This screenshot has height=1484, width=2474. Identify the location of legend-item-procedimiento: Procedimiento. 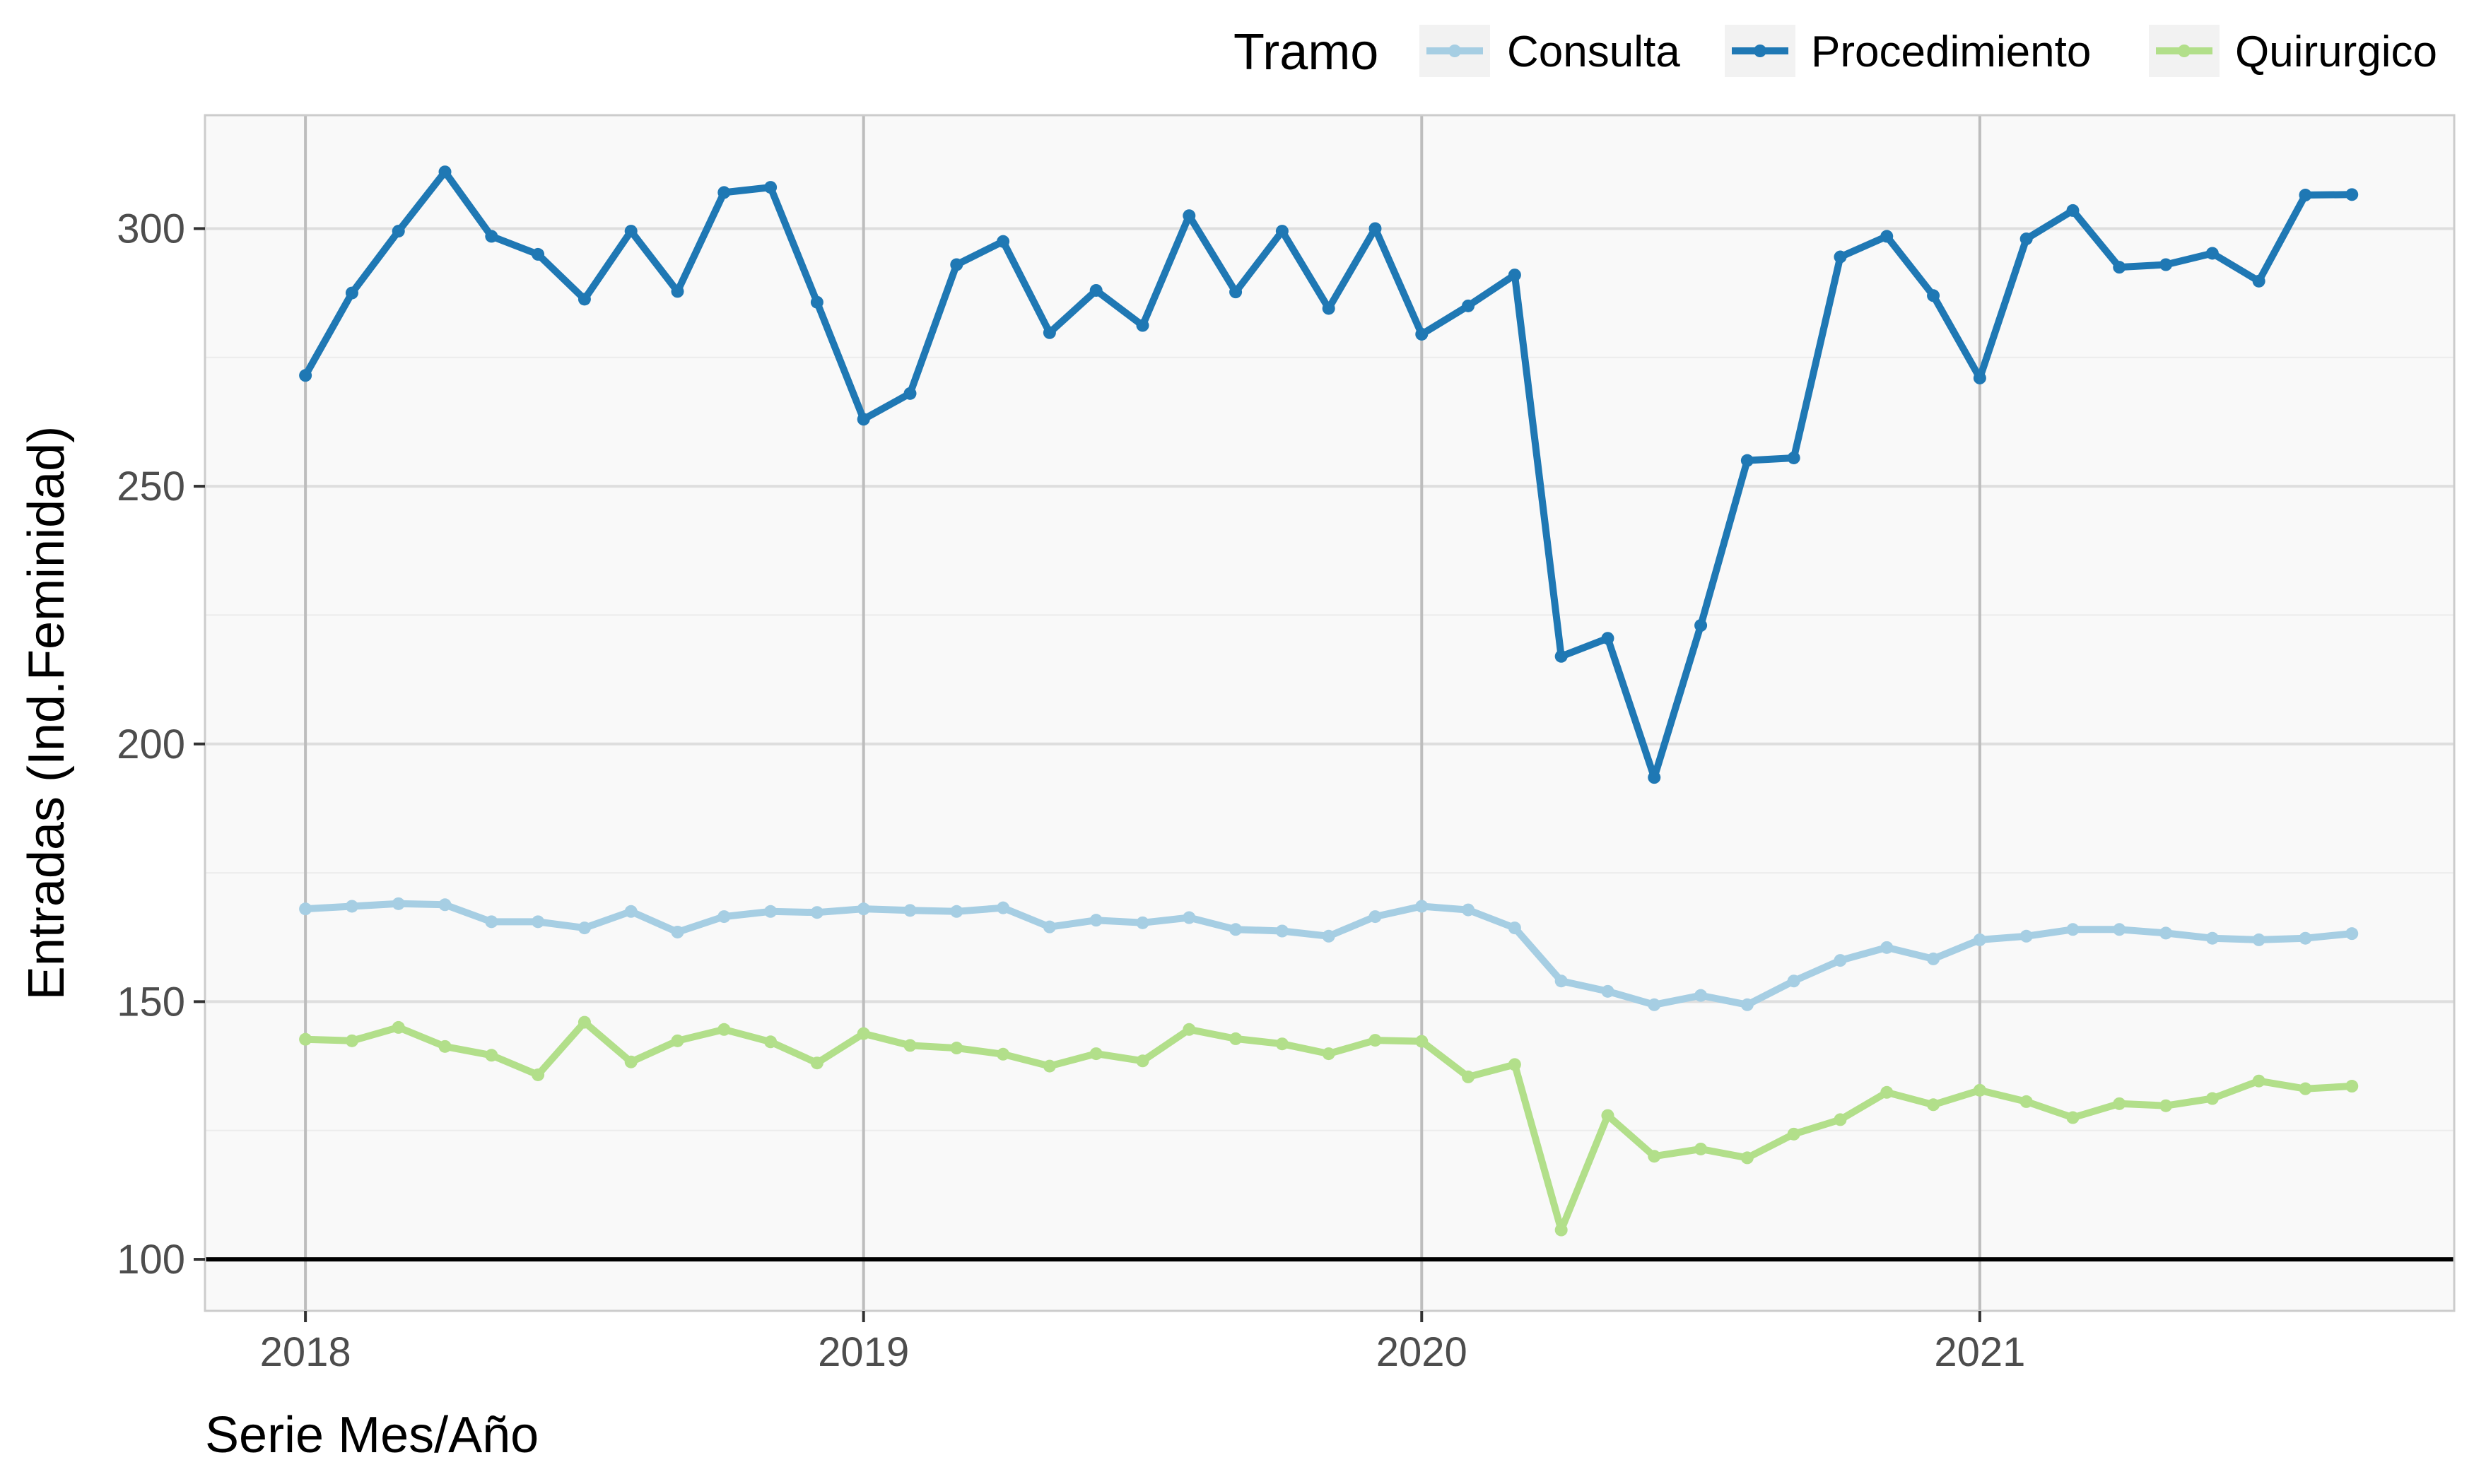
(1908, 51).